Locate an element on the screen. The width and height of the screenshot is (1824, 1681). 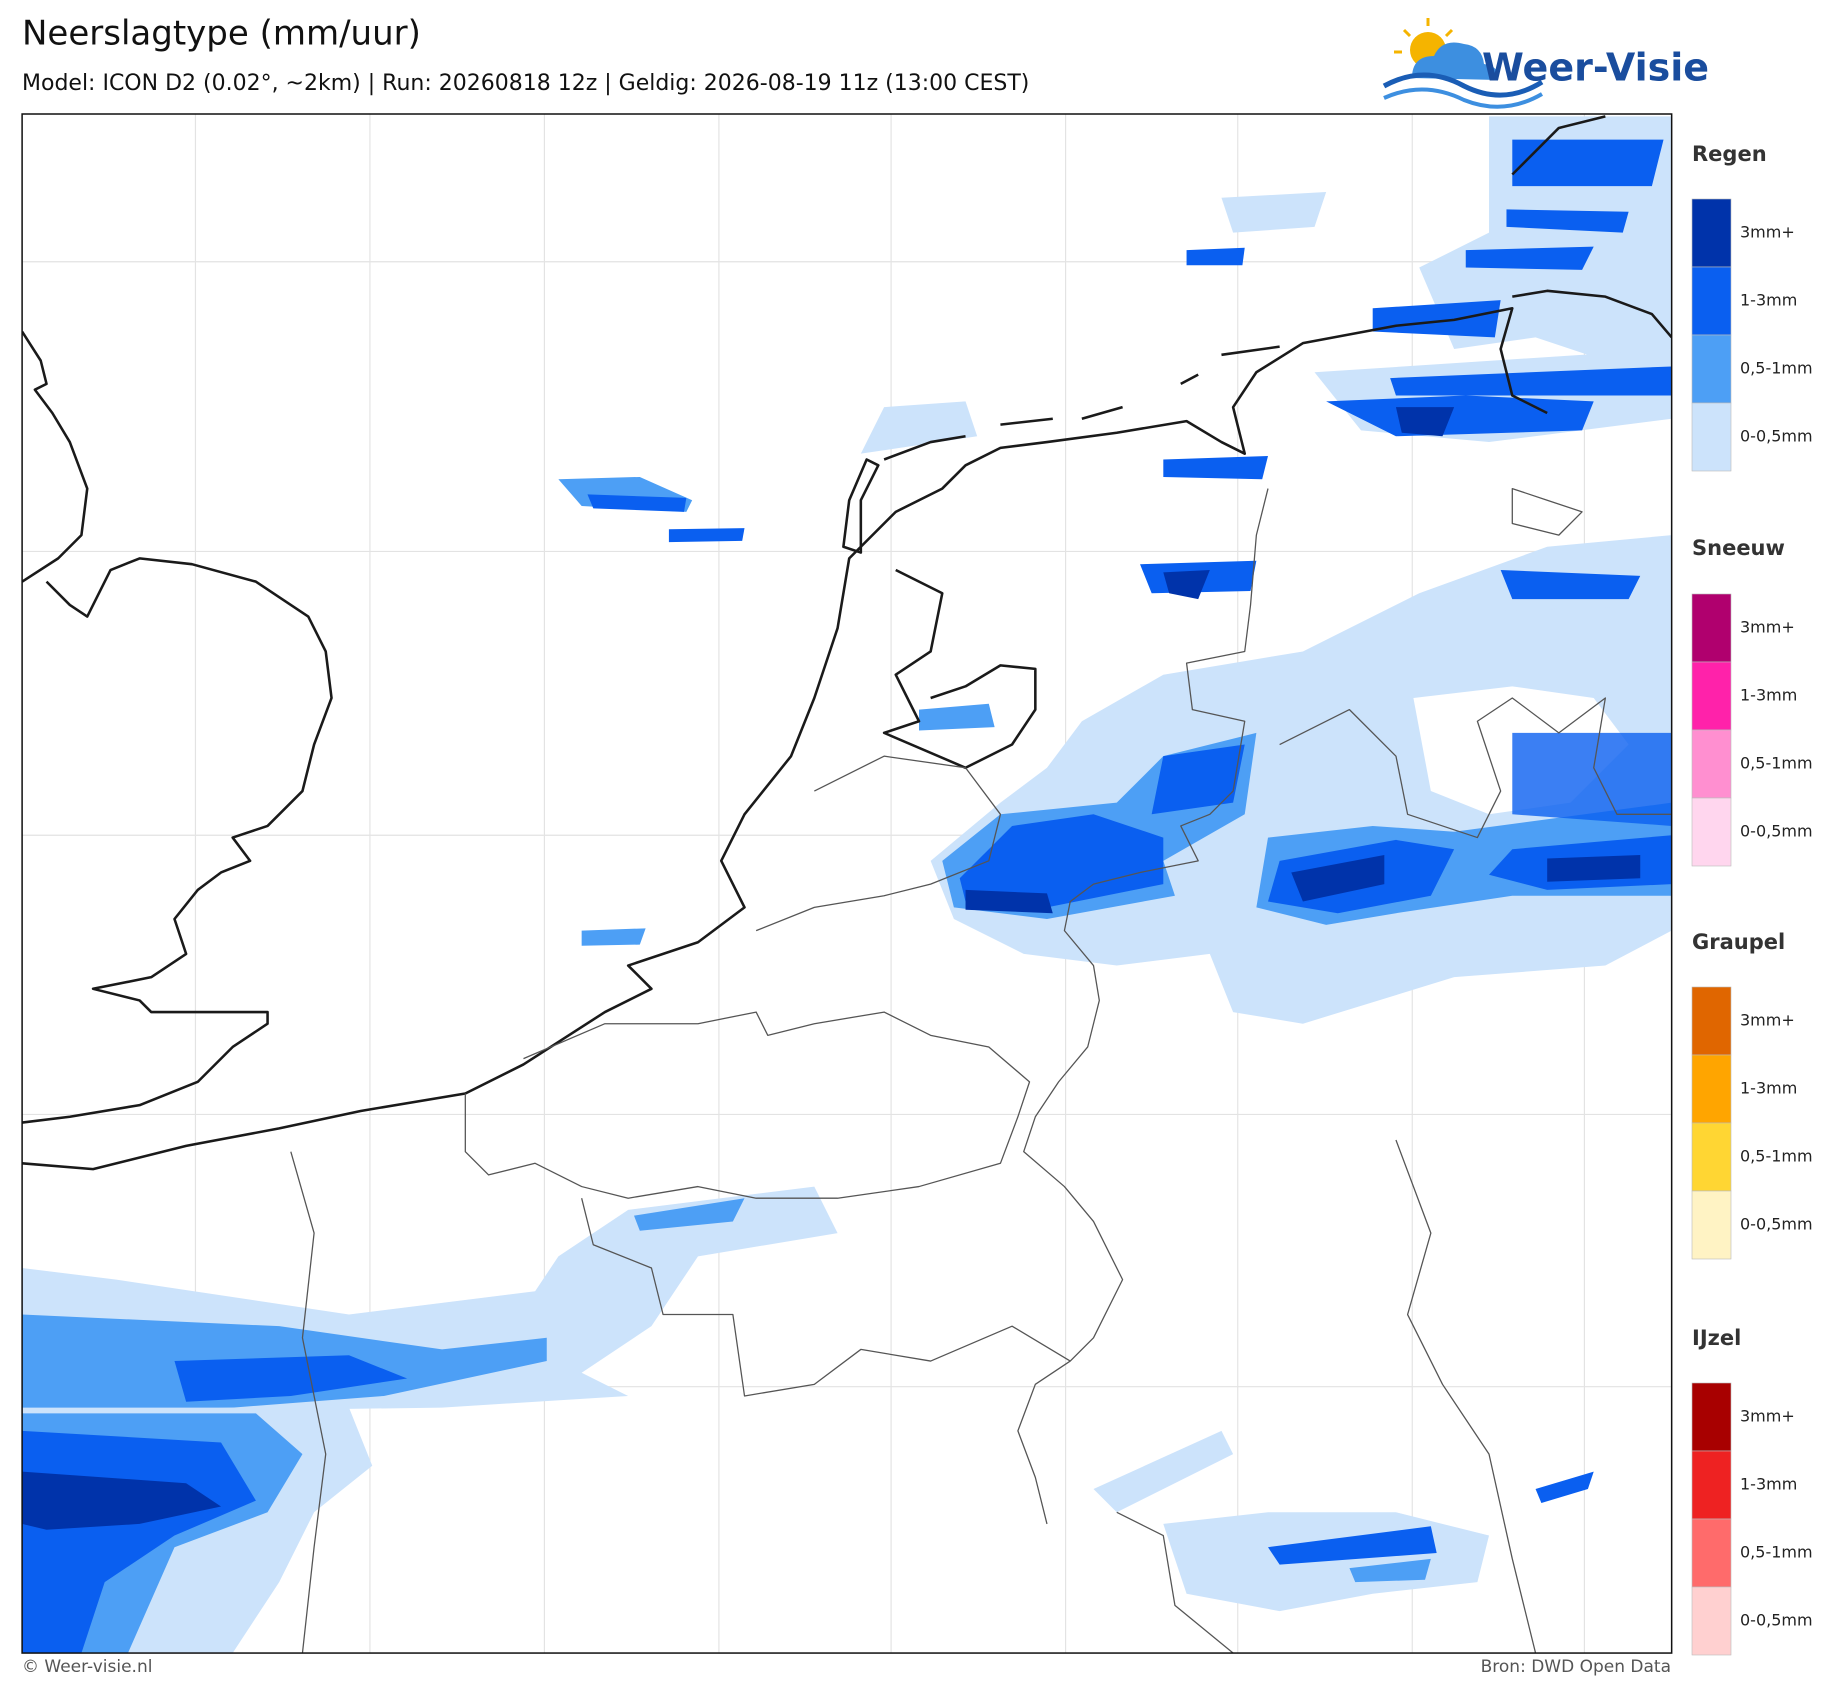
legend-title: Sneeuw is located at coordinates (1738, 548).